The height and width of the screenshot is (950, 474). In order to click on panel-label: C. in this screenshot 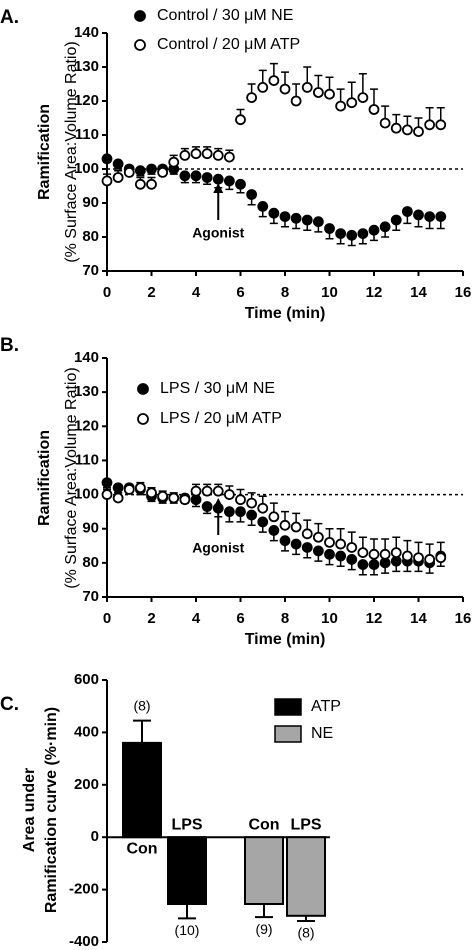, I will do `click(9, 704)`.